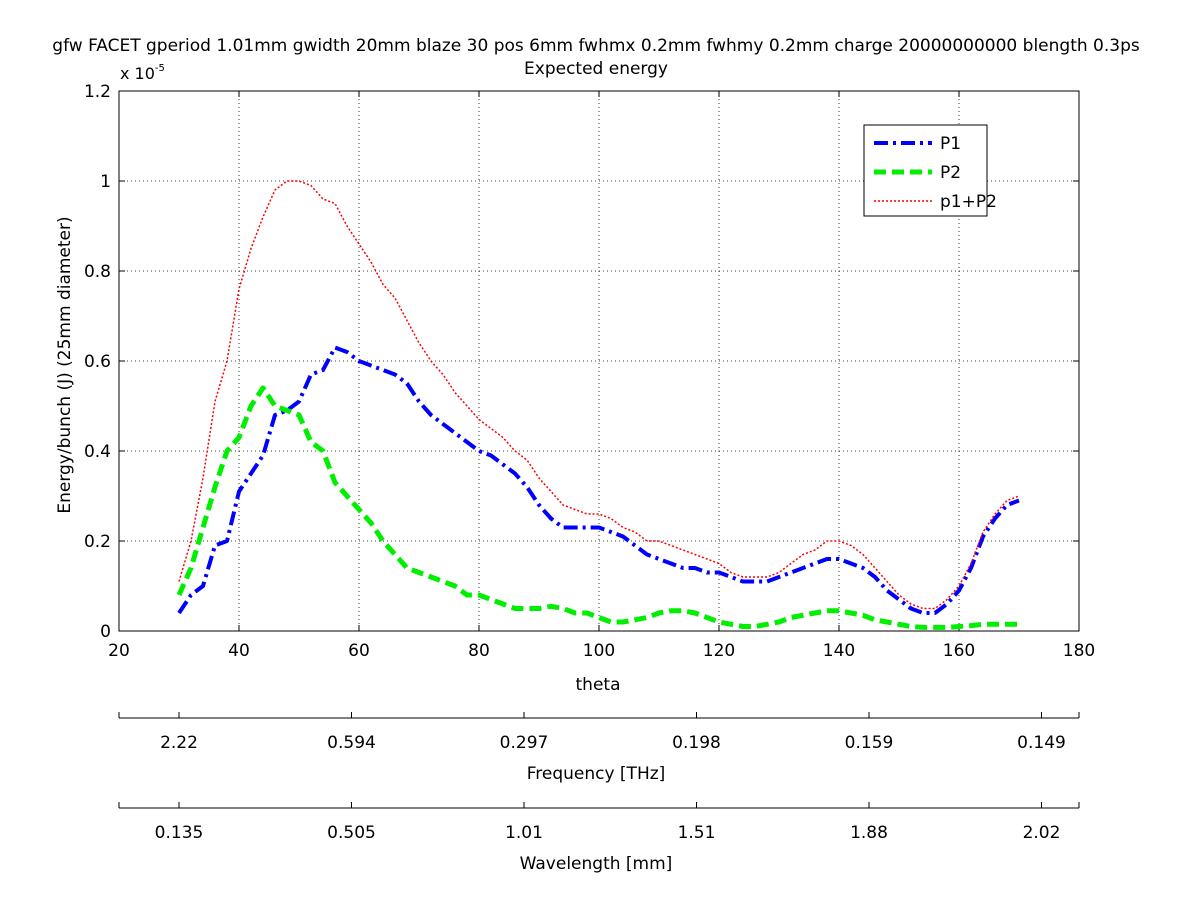 This screenshot has height=901, width=1200. What do you see at coordinates (869, 743) in the screenshot?
I see `secondary-tick-label: 0.159` at bounding box center [869, 743].